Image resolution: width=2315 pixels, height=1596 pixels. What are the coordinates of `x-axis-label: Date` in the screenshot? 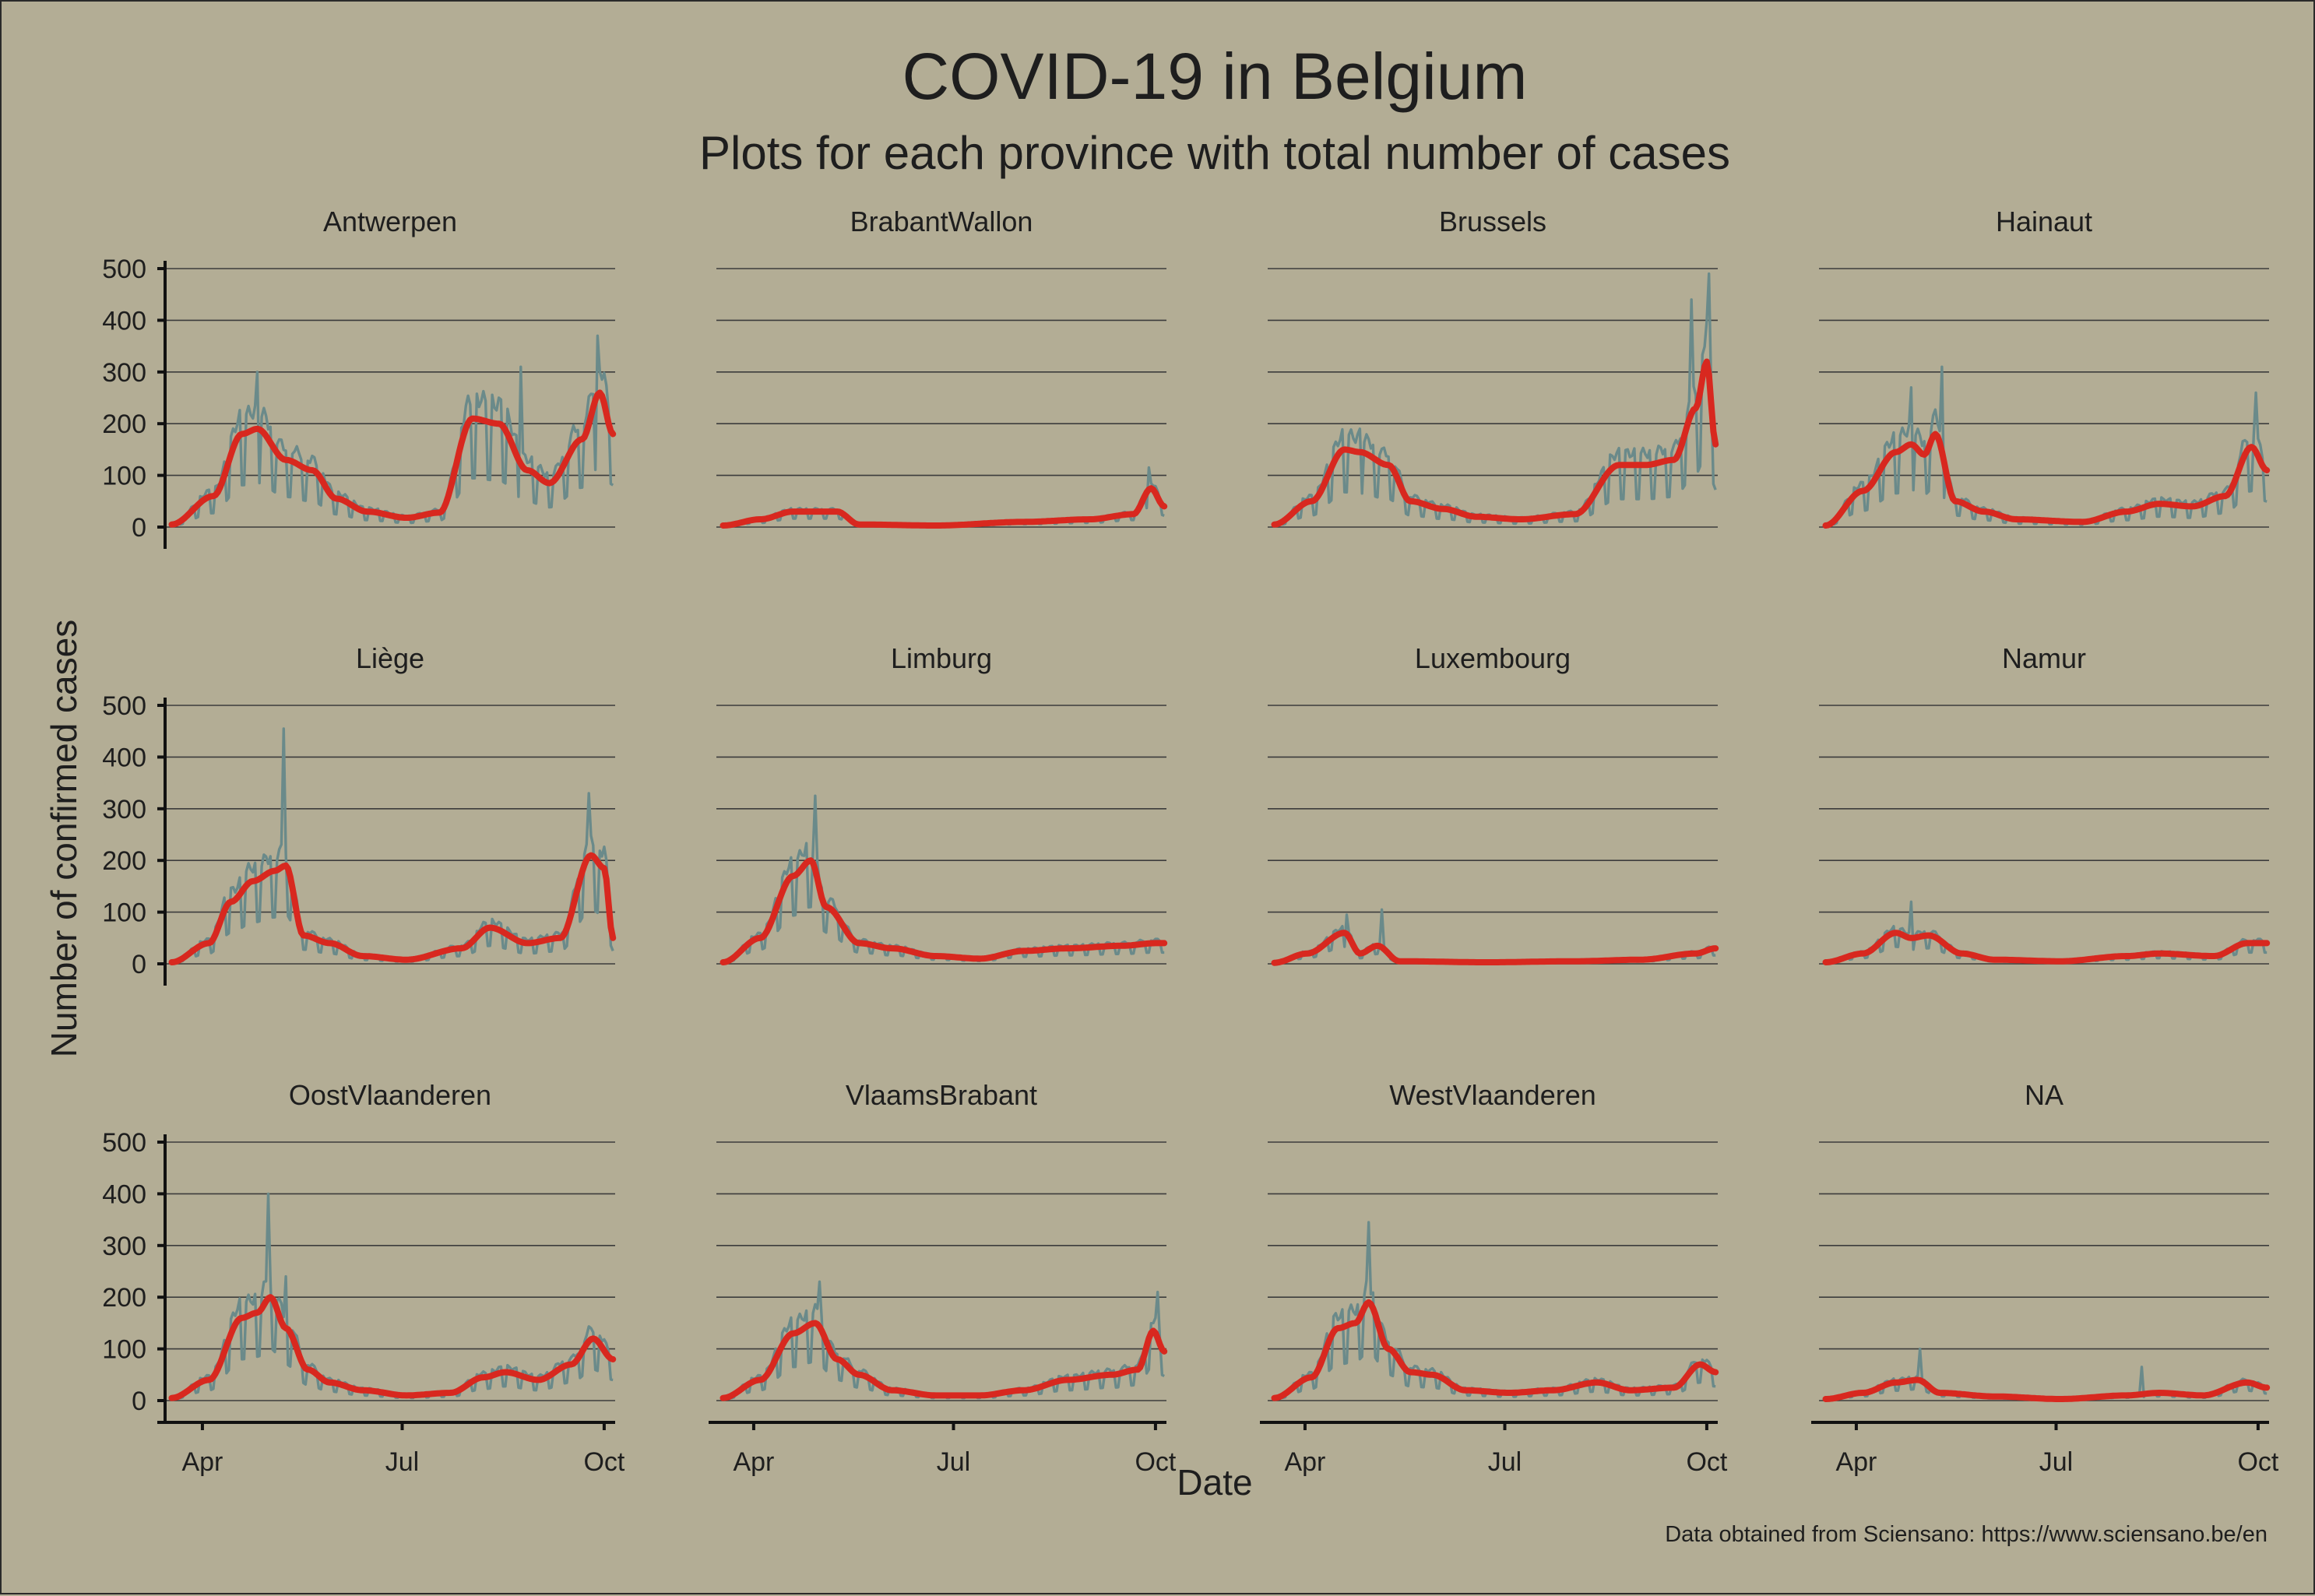 It's located at (1214, 1482).